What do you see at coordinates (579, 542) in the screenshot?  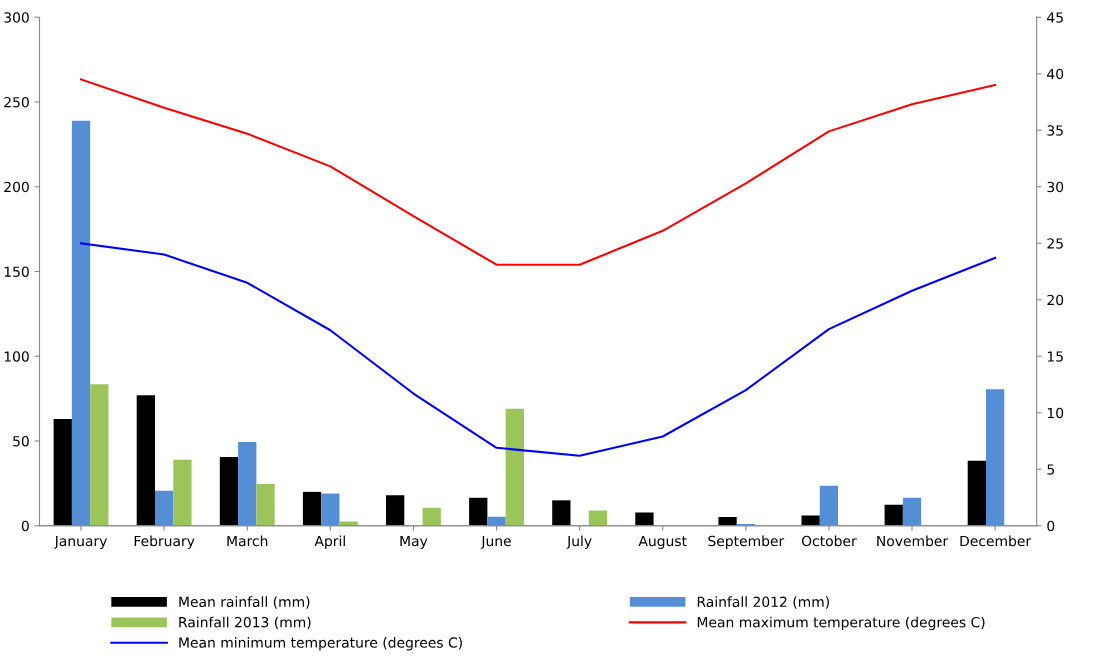 I see `x-tick-label: July` at bounding box center [579, 542].